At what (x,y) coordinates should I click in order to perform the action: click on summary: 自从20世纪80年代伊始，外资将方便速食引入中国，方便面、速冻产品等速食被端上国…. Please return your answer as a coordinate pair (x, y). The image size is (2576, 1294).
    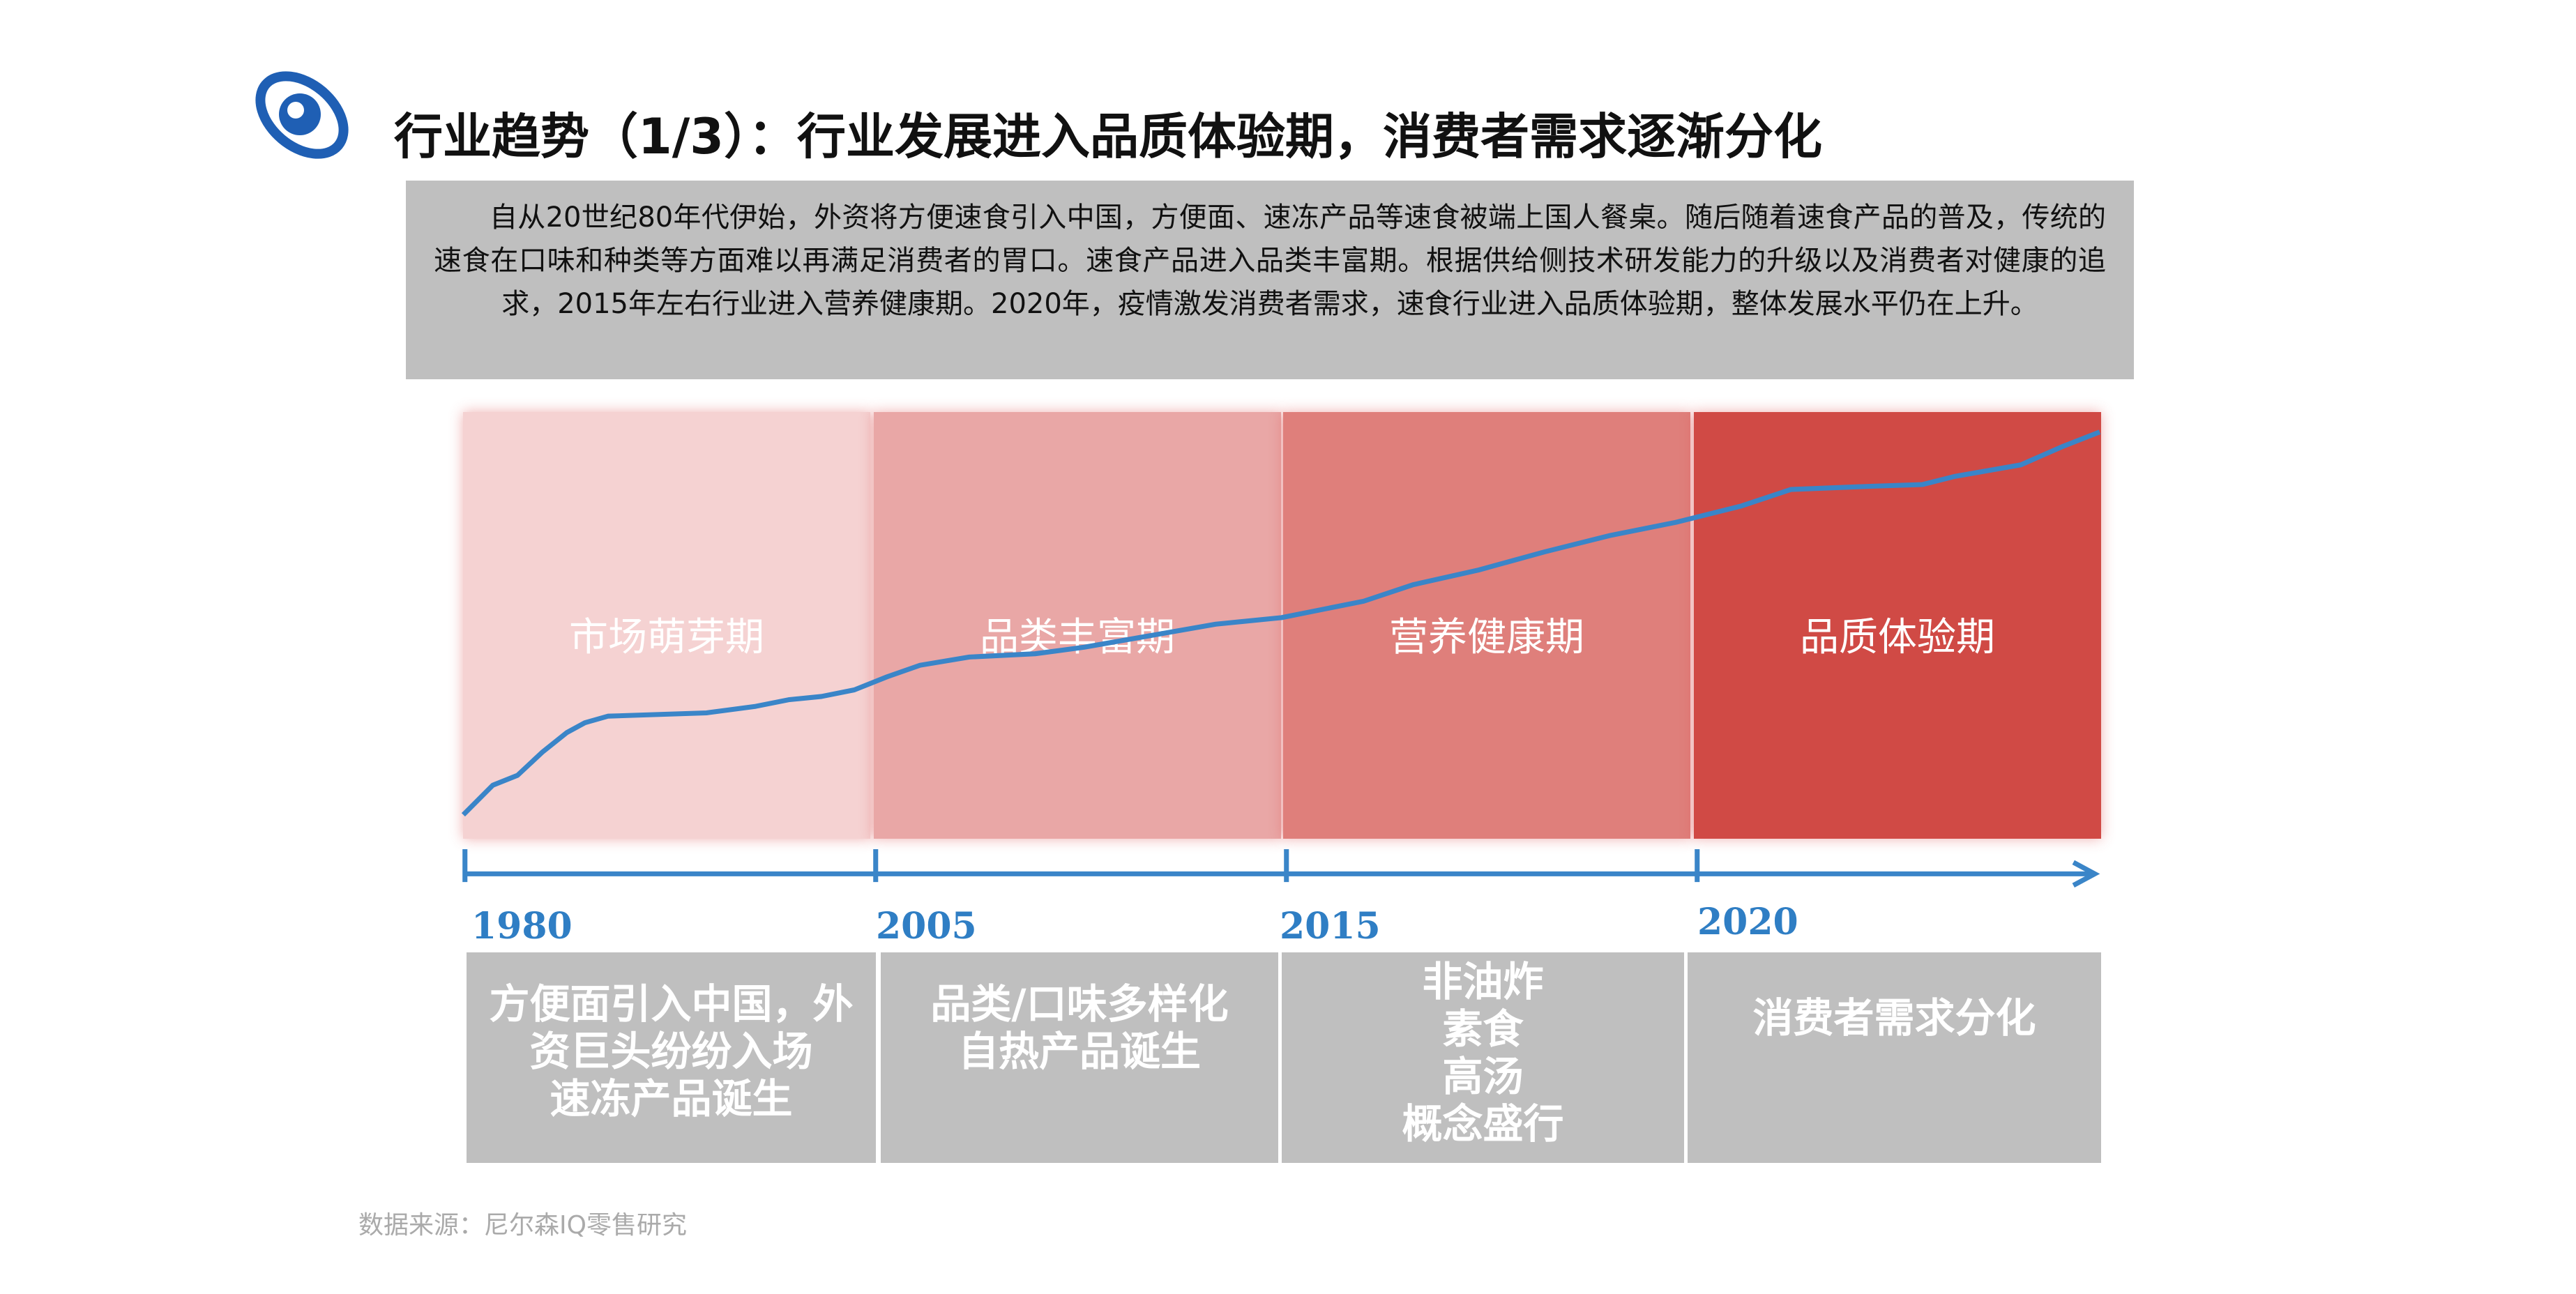
    Looking at the image, I should click on (1270, 280).